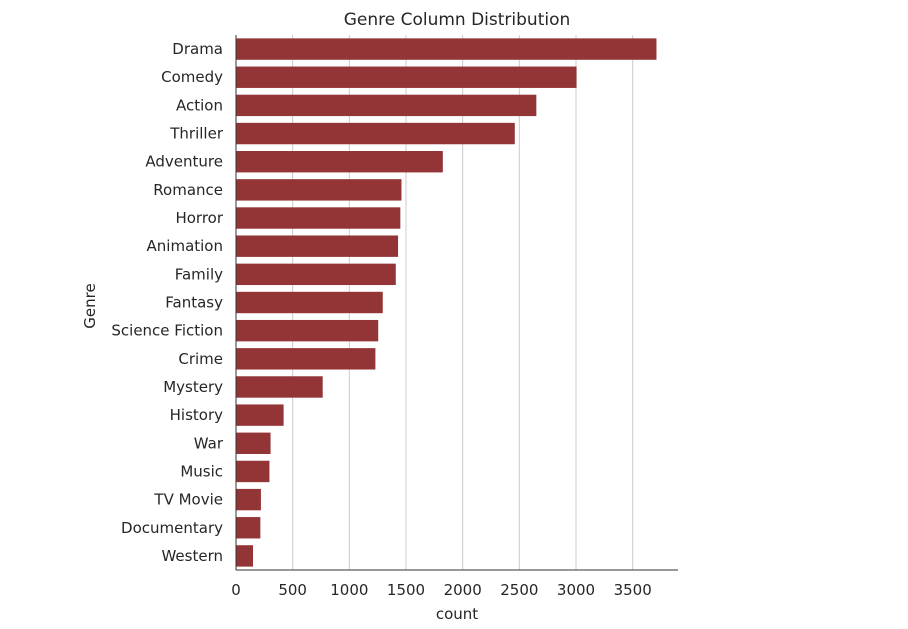 The height and width of the screenshot is (629, 908). What do you see at coordinates (90, 305) in the screenshot?
I see `y-axis-title: Genre` at bounding box center [90, 305].